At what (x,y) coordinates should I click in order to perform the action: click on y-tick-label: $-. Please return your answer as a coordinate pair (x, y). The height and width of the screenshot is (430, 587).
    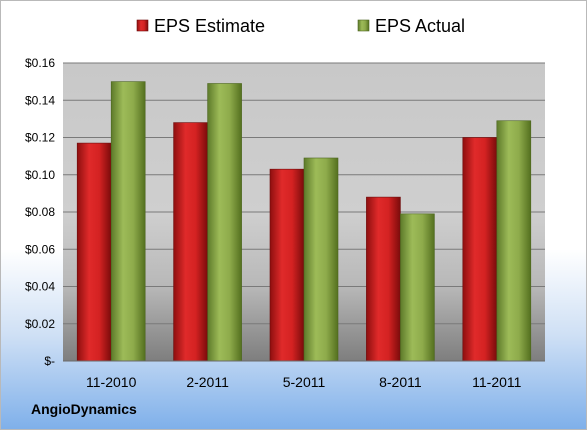
    Looking at the image, I should click on (49, 361).